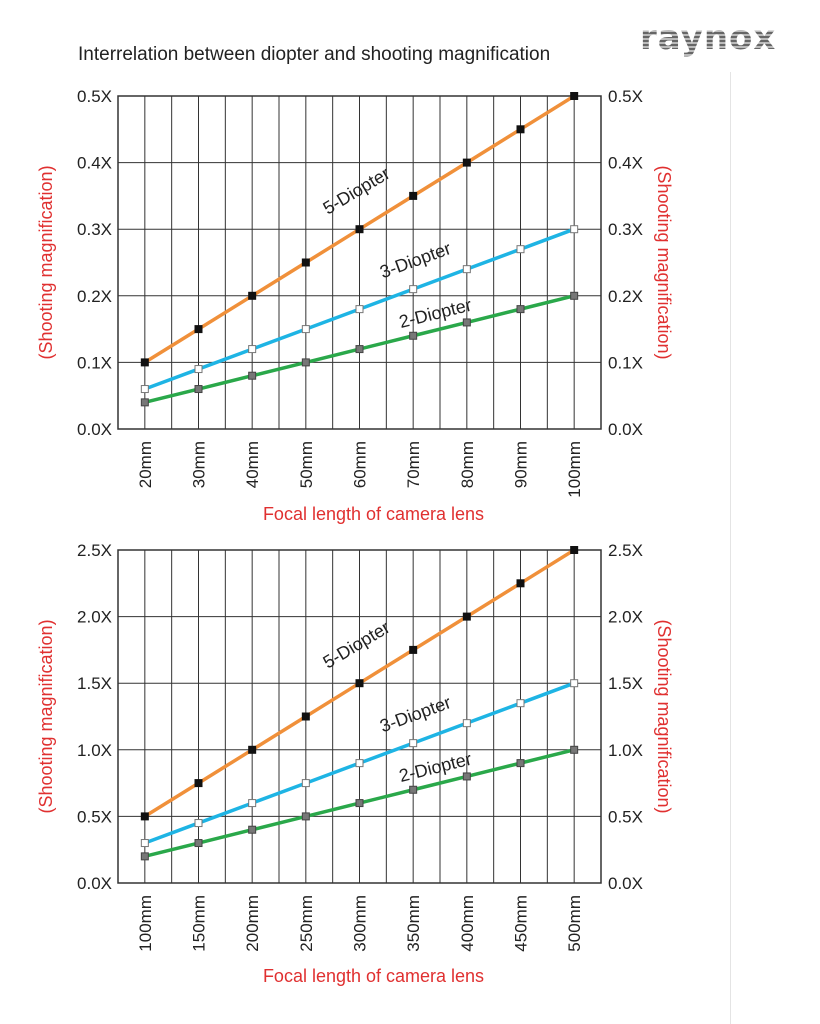 The image size is (820, 1024). What do you see at coordinates (625, 163) in the screenshot?
I see `y-tick-label-right: 0.4X` at bounding box center [625, 163].